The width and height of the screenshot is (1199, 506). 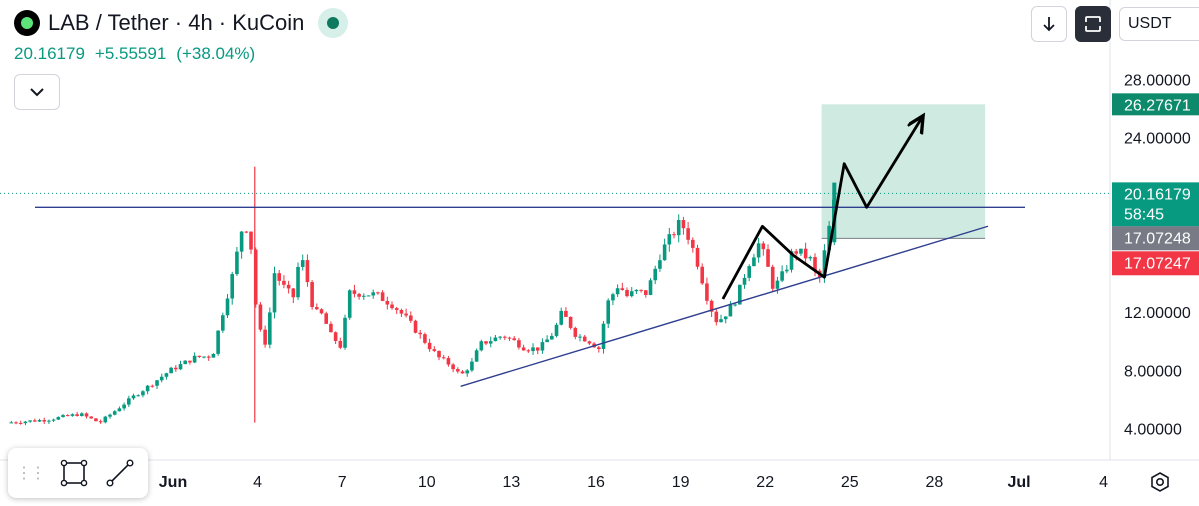 I want to click on fullscreen-button, so click(x=1093, y=24).